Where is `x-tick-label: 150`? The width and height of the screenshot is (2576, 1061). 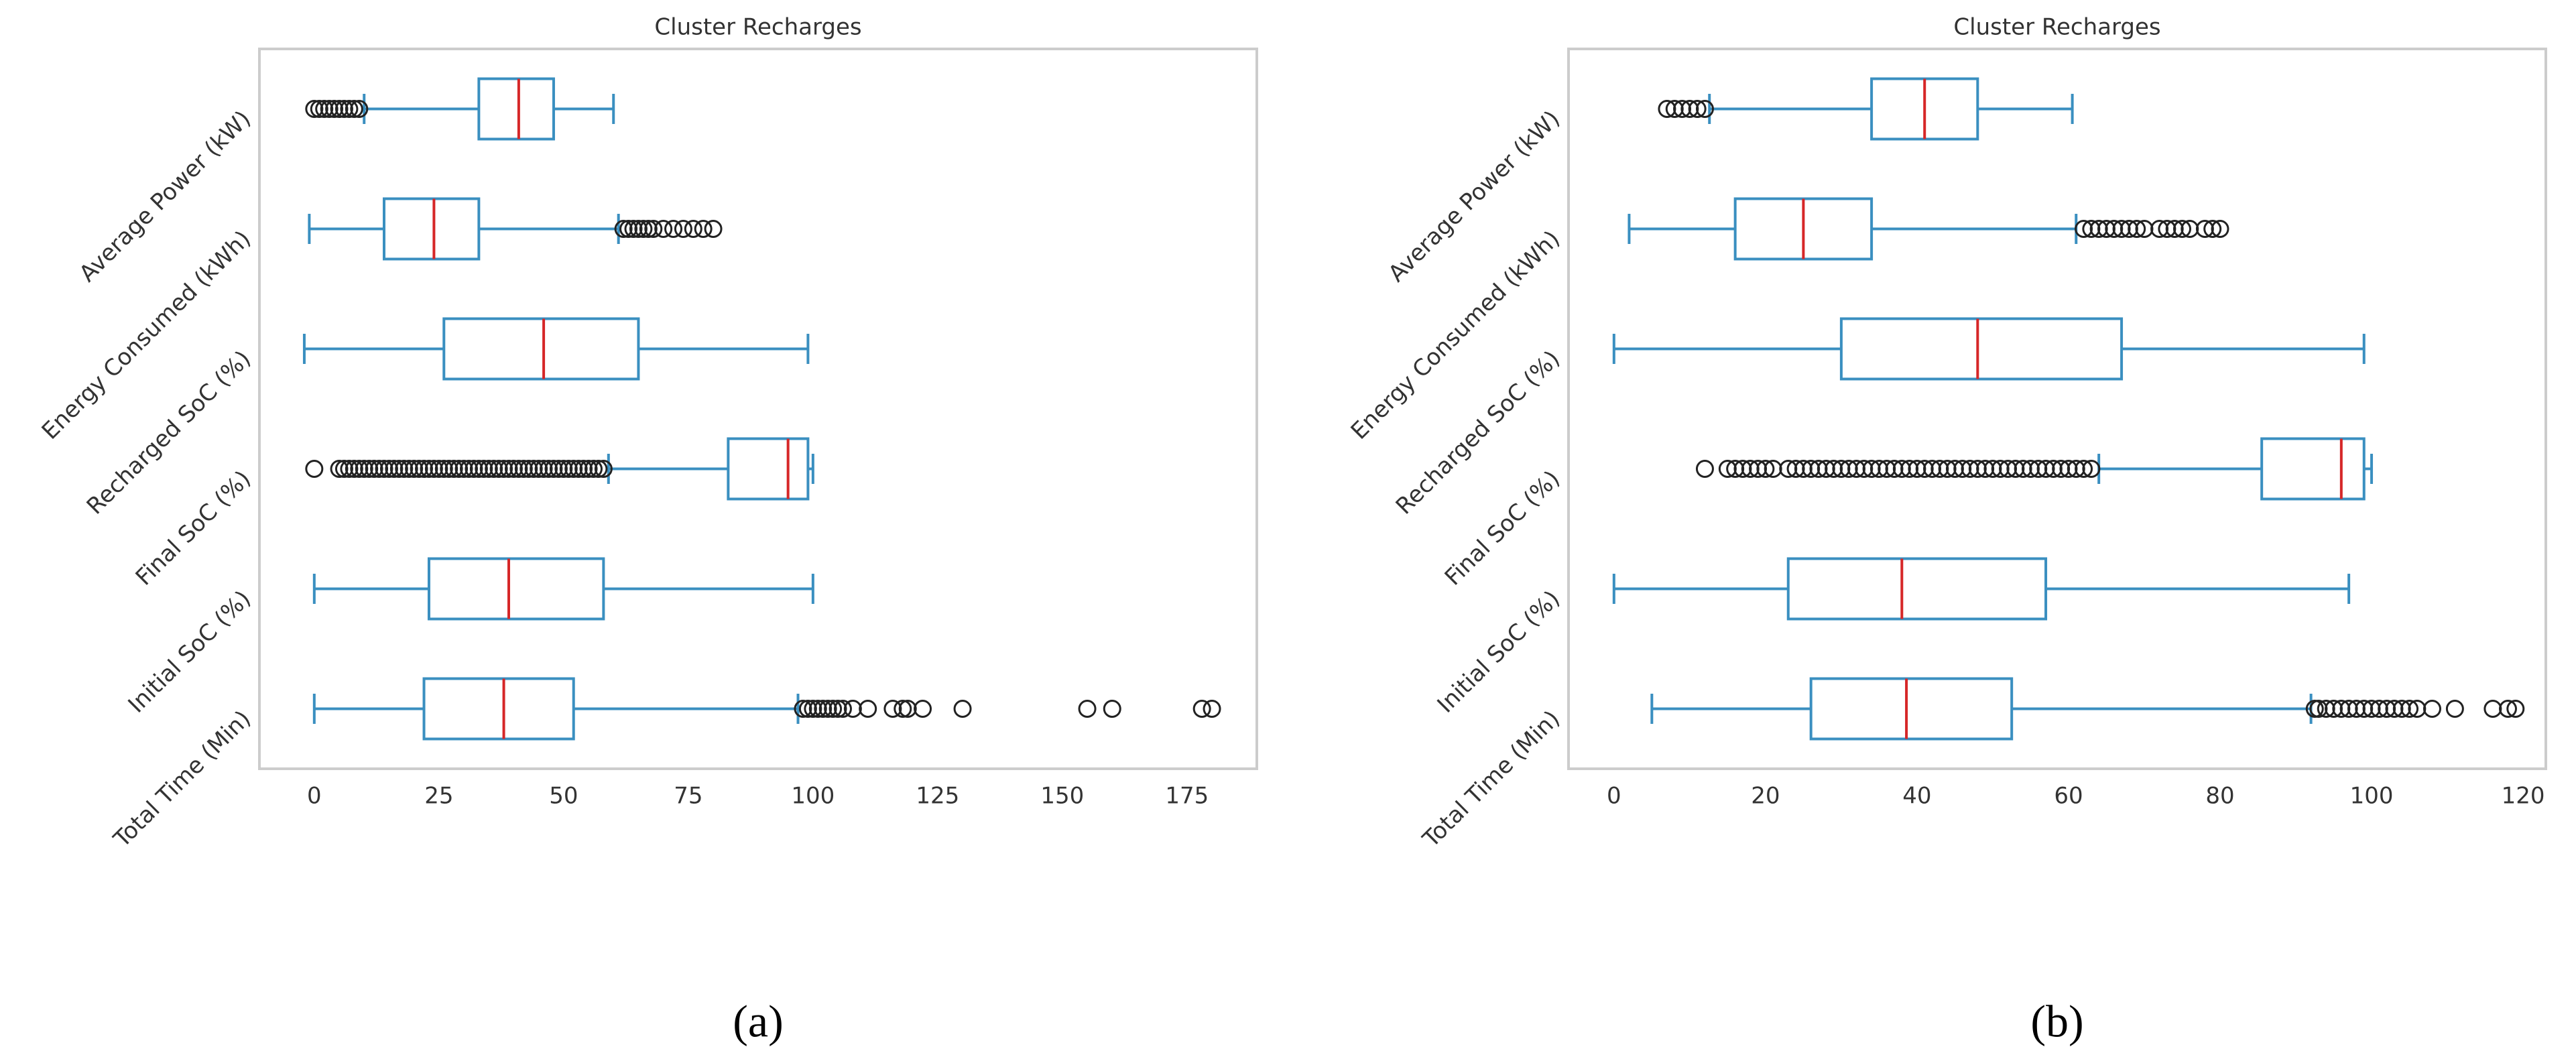 x-tick-label: 150 is located at coordinates (1062, 796).